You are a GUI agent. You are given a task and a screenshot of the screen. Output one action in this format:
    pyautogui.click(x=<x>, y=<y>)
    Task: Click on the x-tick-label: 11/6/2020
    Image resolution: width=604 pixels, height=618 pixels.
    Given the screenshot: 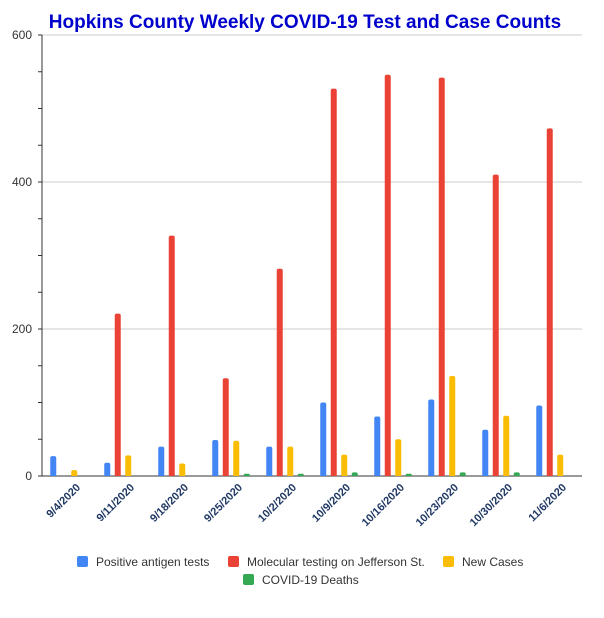 What is the action you would take?
    pyautogui.click(x=547, y=503)
    